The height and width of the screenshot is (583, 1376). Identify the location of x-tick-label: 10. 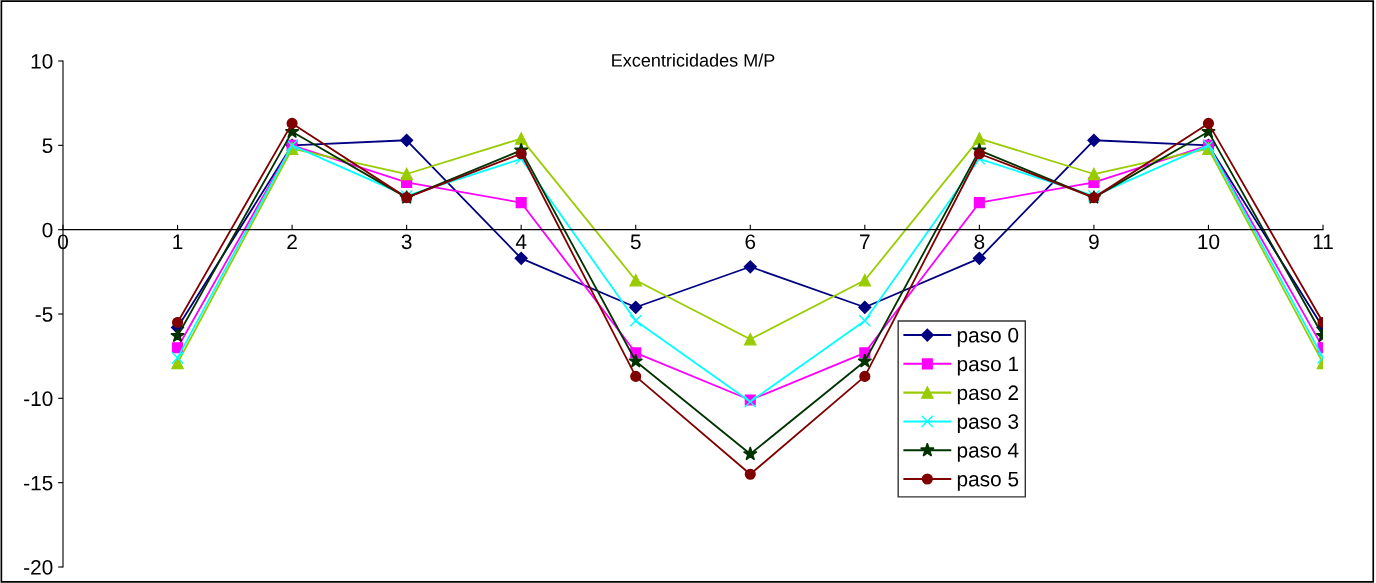
(1209, 242).